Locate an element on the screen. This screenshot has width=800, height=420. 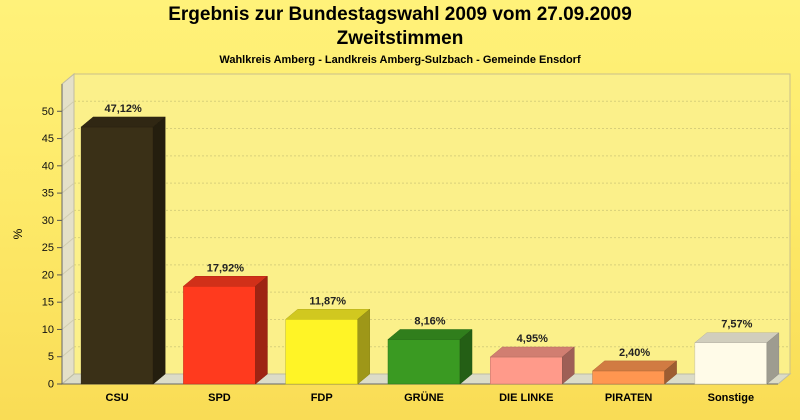
y-tick-label: 5 is located at coordinates (51, 357).